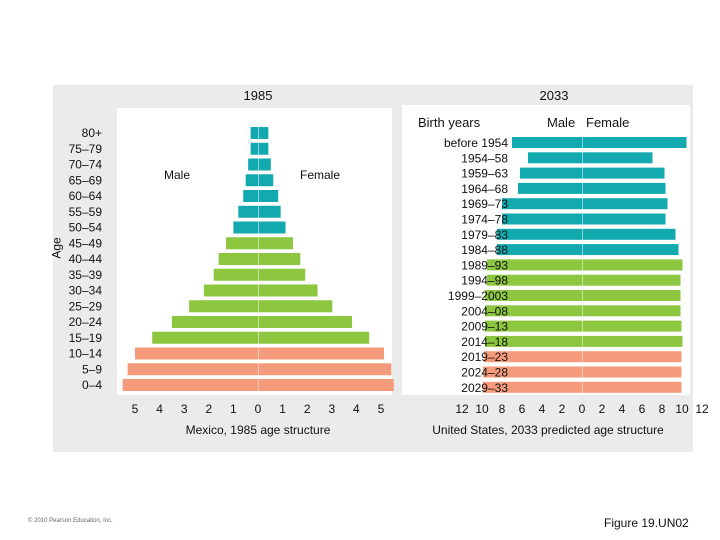 The height and width of the screenshot is (540, 720). What do you see at coordinates (86, 338) in the screenshot?
I see `left-age-label: 15–19` at bounding box center [86, 338].